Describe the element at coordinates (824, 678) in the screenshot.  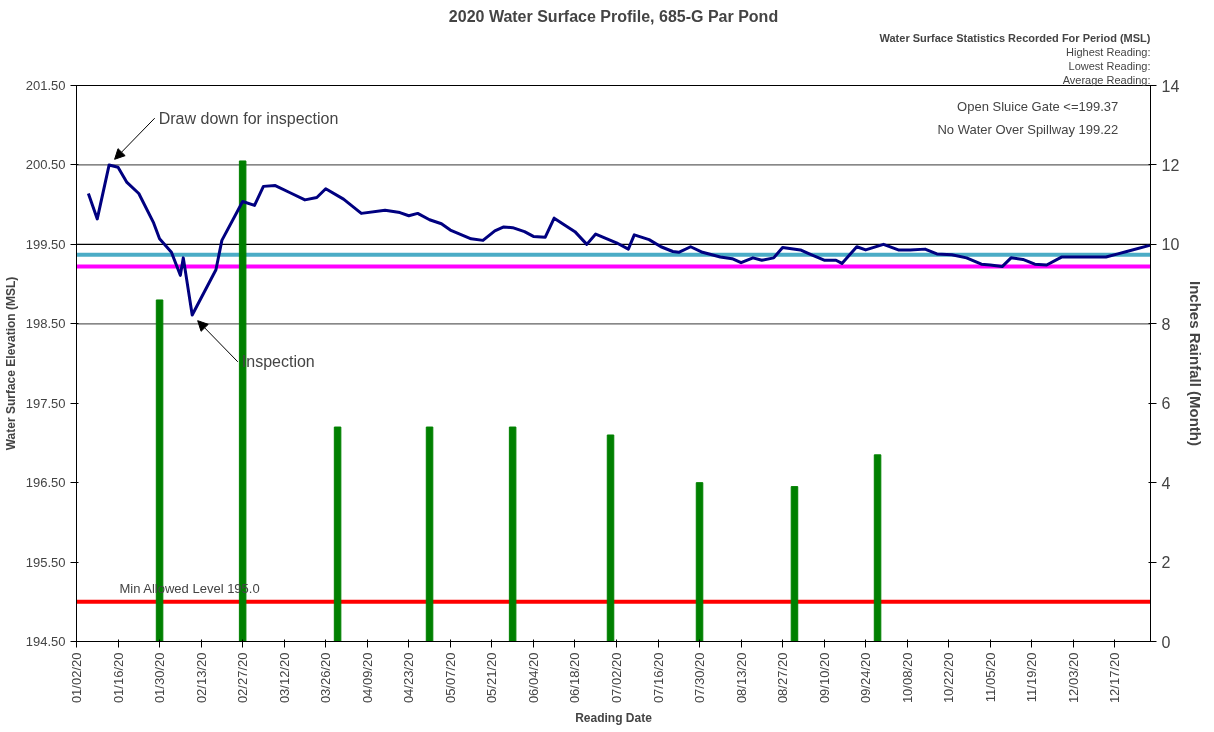
I see `x-tick-label: 09/10/20` at that location.